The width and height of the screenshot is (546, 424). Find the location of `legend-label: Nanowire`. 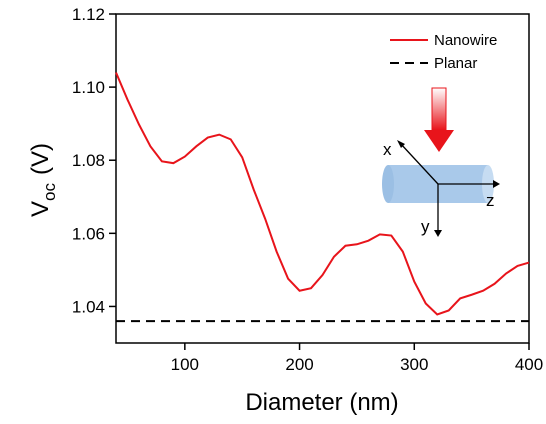

legend-label: Nanowire is located at coordinates (465, 40).